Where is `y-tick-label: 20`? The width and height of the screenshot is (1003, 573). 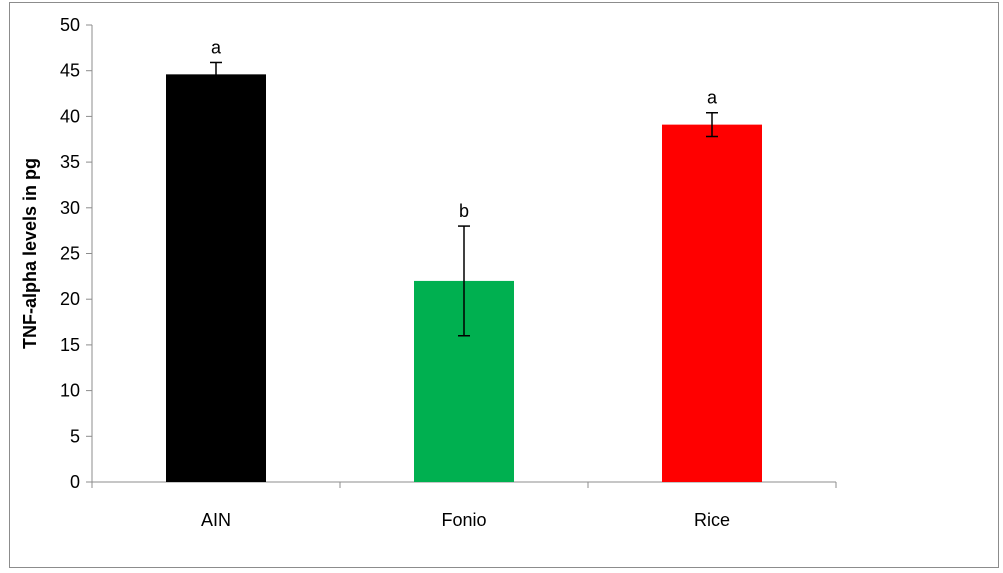 y-tick-label: 20 is located at coordinates (70, 299).